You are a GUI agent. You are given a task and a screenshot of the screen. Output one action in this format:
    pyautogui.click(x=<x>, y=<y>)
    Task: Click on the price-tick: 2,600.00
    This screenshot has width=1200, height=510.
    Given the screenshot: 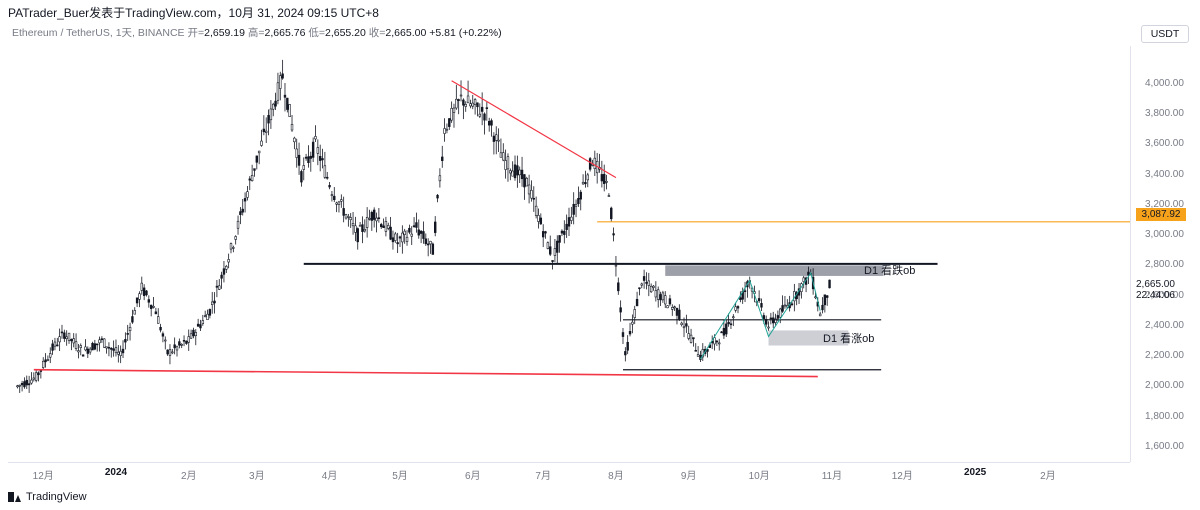 What is the action you would take?
    pyautogui.click(x=1164, y=295)
    